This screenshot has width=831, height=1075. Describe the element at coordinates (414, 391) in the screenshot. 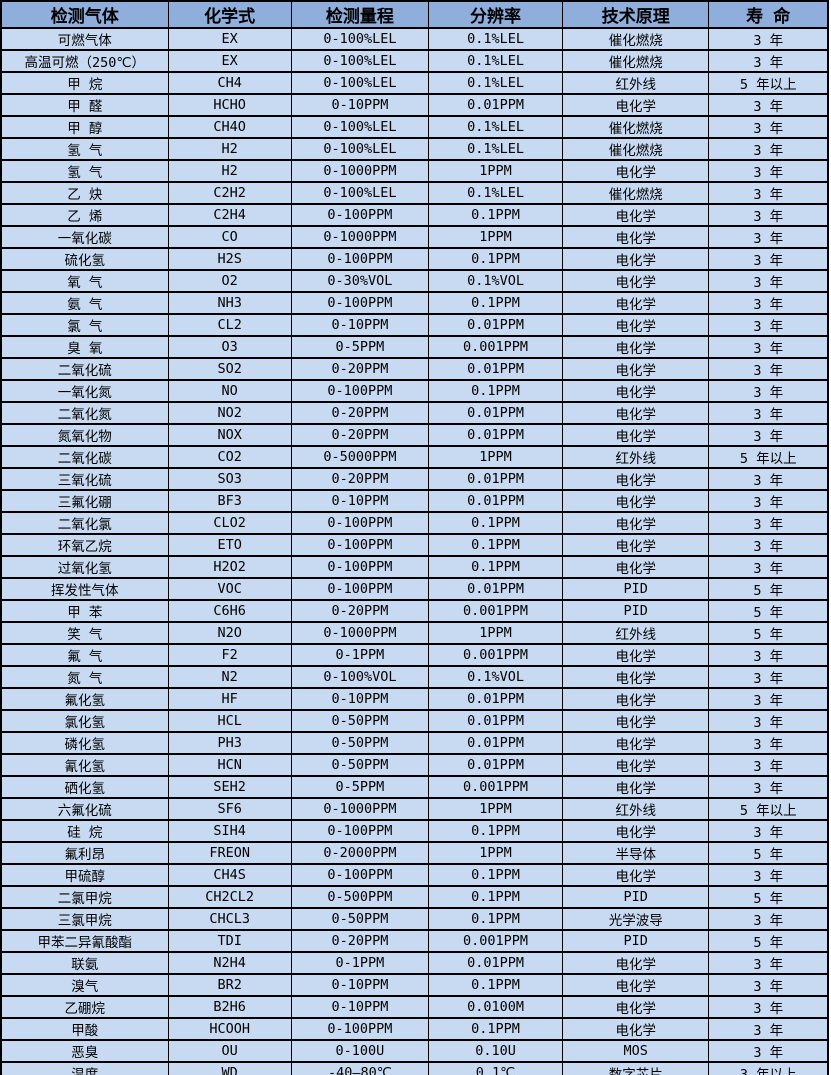

I see `table-row: 一氧化氮 NO 0-100PPM 0.1PPM 电化学 3 年` at that location.